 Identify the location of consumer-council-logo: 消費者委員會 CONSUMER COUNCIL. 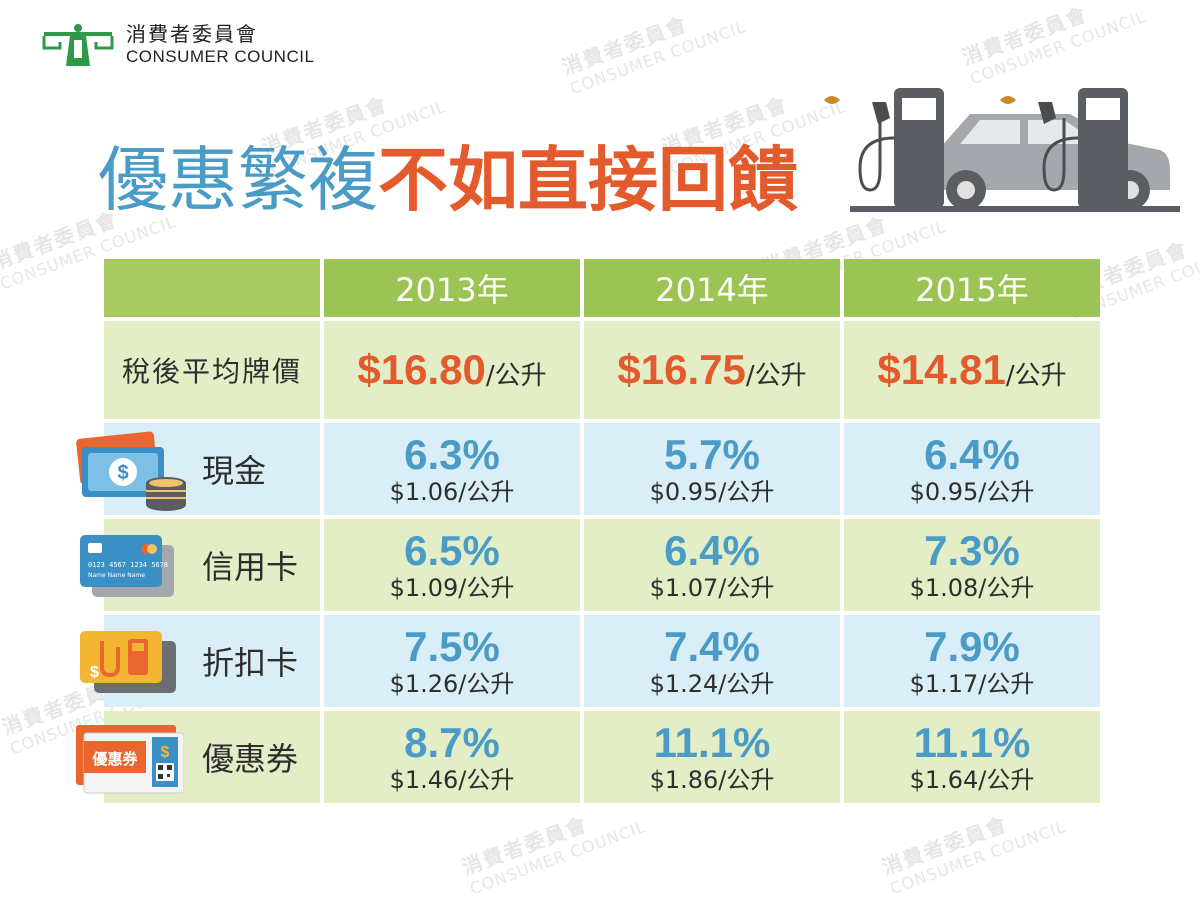
(177, 45).